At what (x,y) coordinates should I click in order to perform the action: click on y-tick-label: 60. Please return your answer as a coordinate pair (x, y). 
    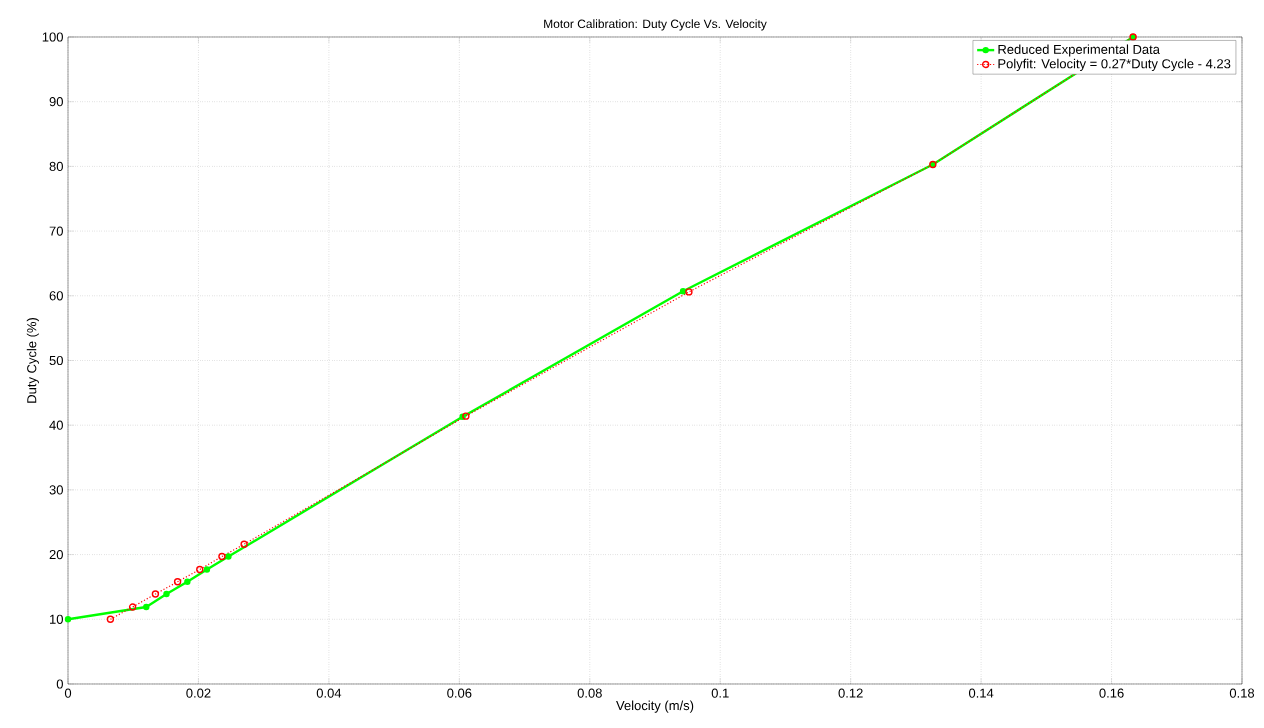
    Looking at the image, I should click on (56, 296).